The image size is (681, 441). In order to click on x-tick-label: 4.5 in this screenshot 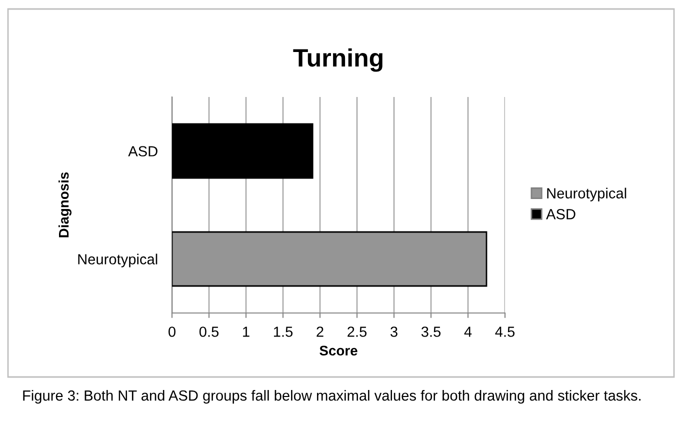, I will do `click(505, 331)`.